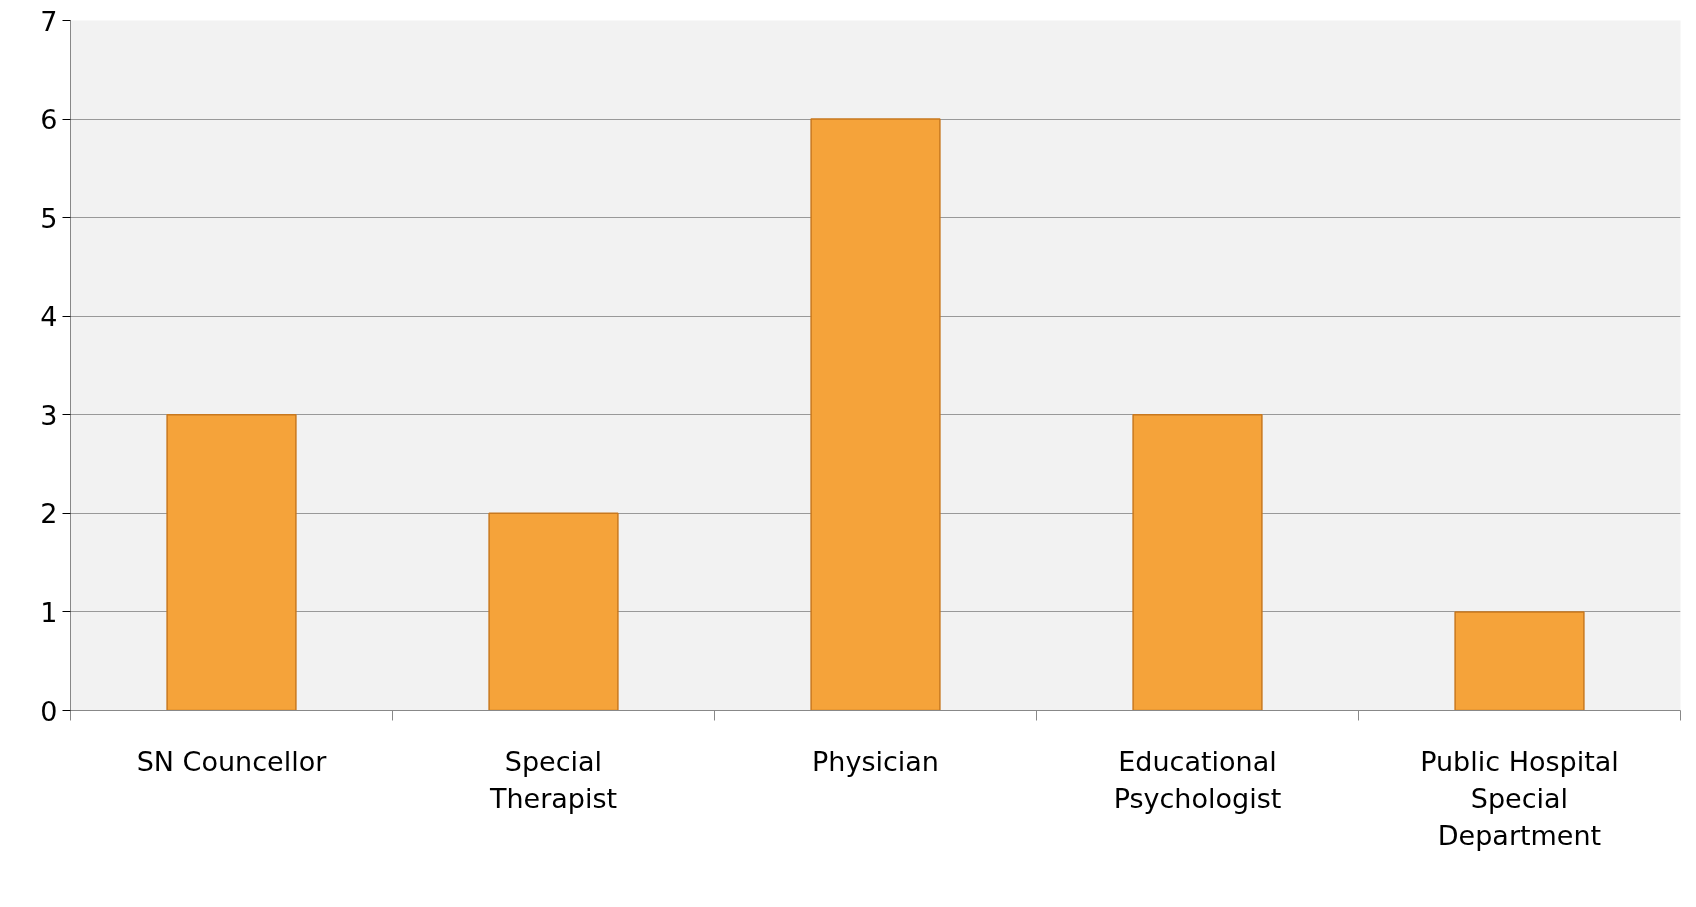 This screenshot has width=1696, height=907. I want to click on y-tick-label: 1, so click(49, 612).